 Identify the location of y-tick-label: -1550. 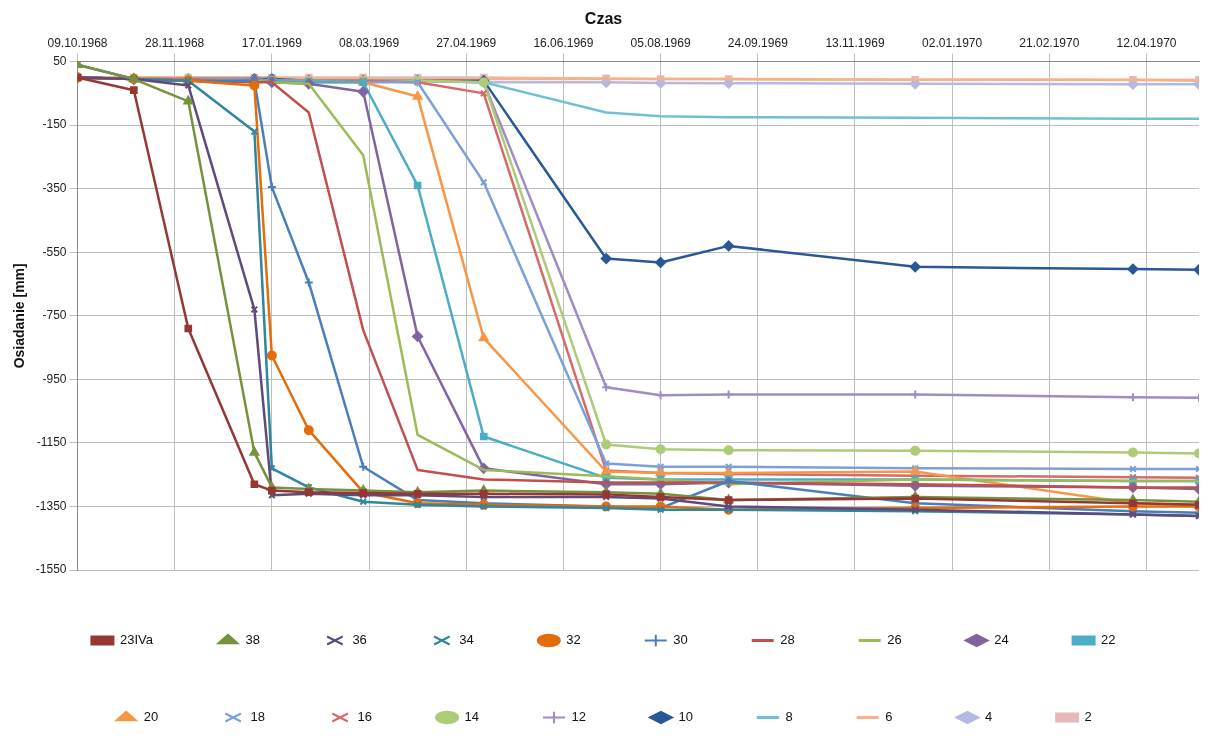
(51, 569).